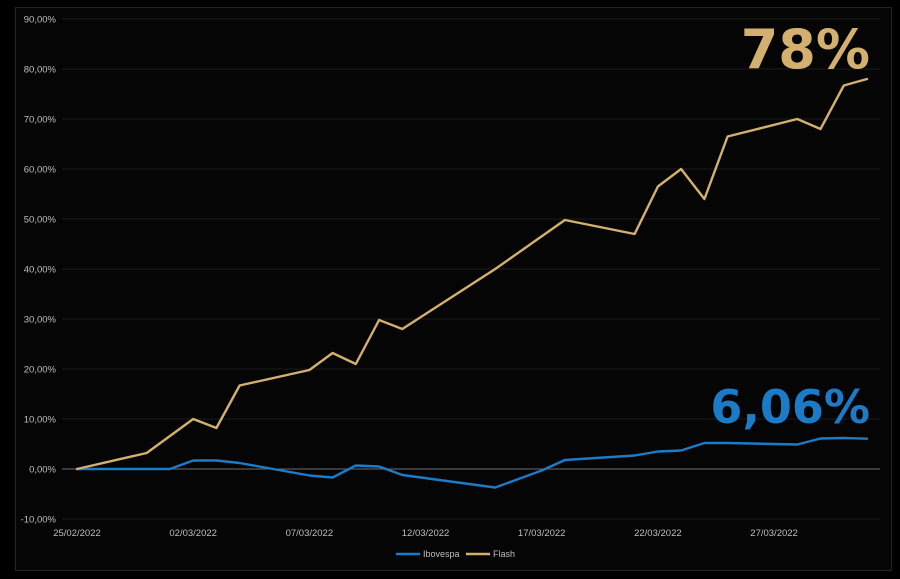 The height and width of the screenshot is (579, 900). What do you see at coordinates (77, 533) in the screenshot?
I see `x-tick-label: 25/02/2022` at bounding box center [77, 533].